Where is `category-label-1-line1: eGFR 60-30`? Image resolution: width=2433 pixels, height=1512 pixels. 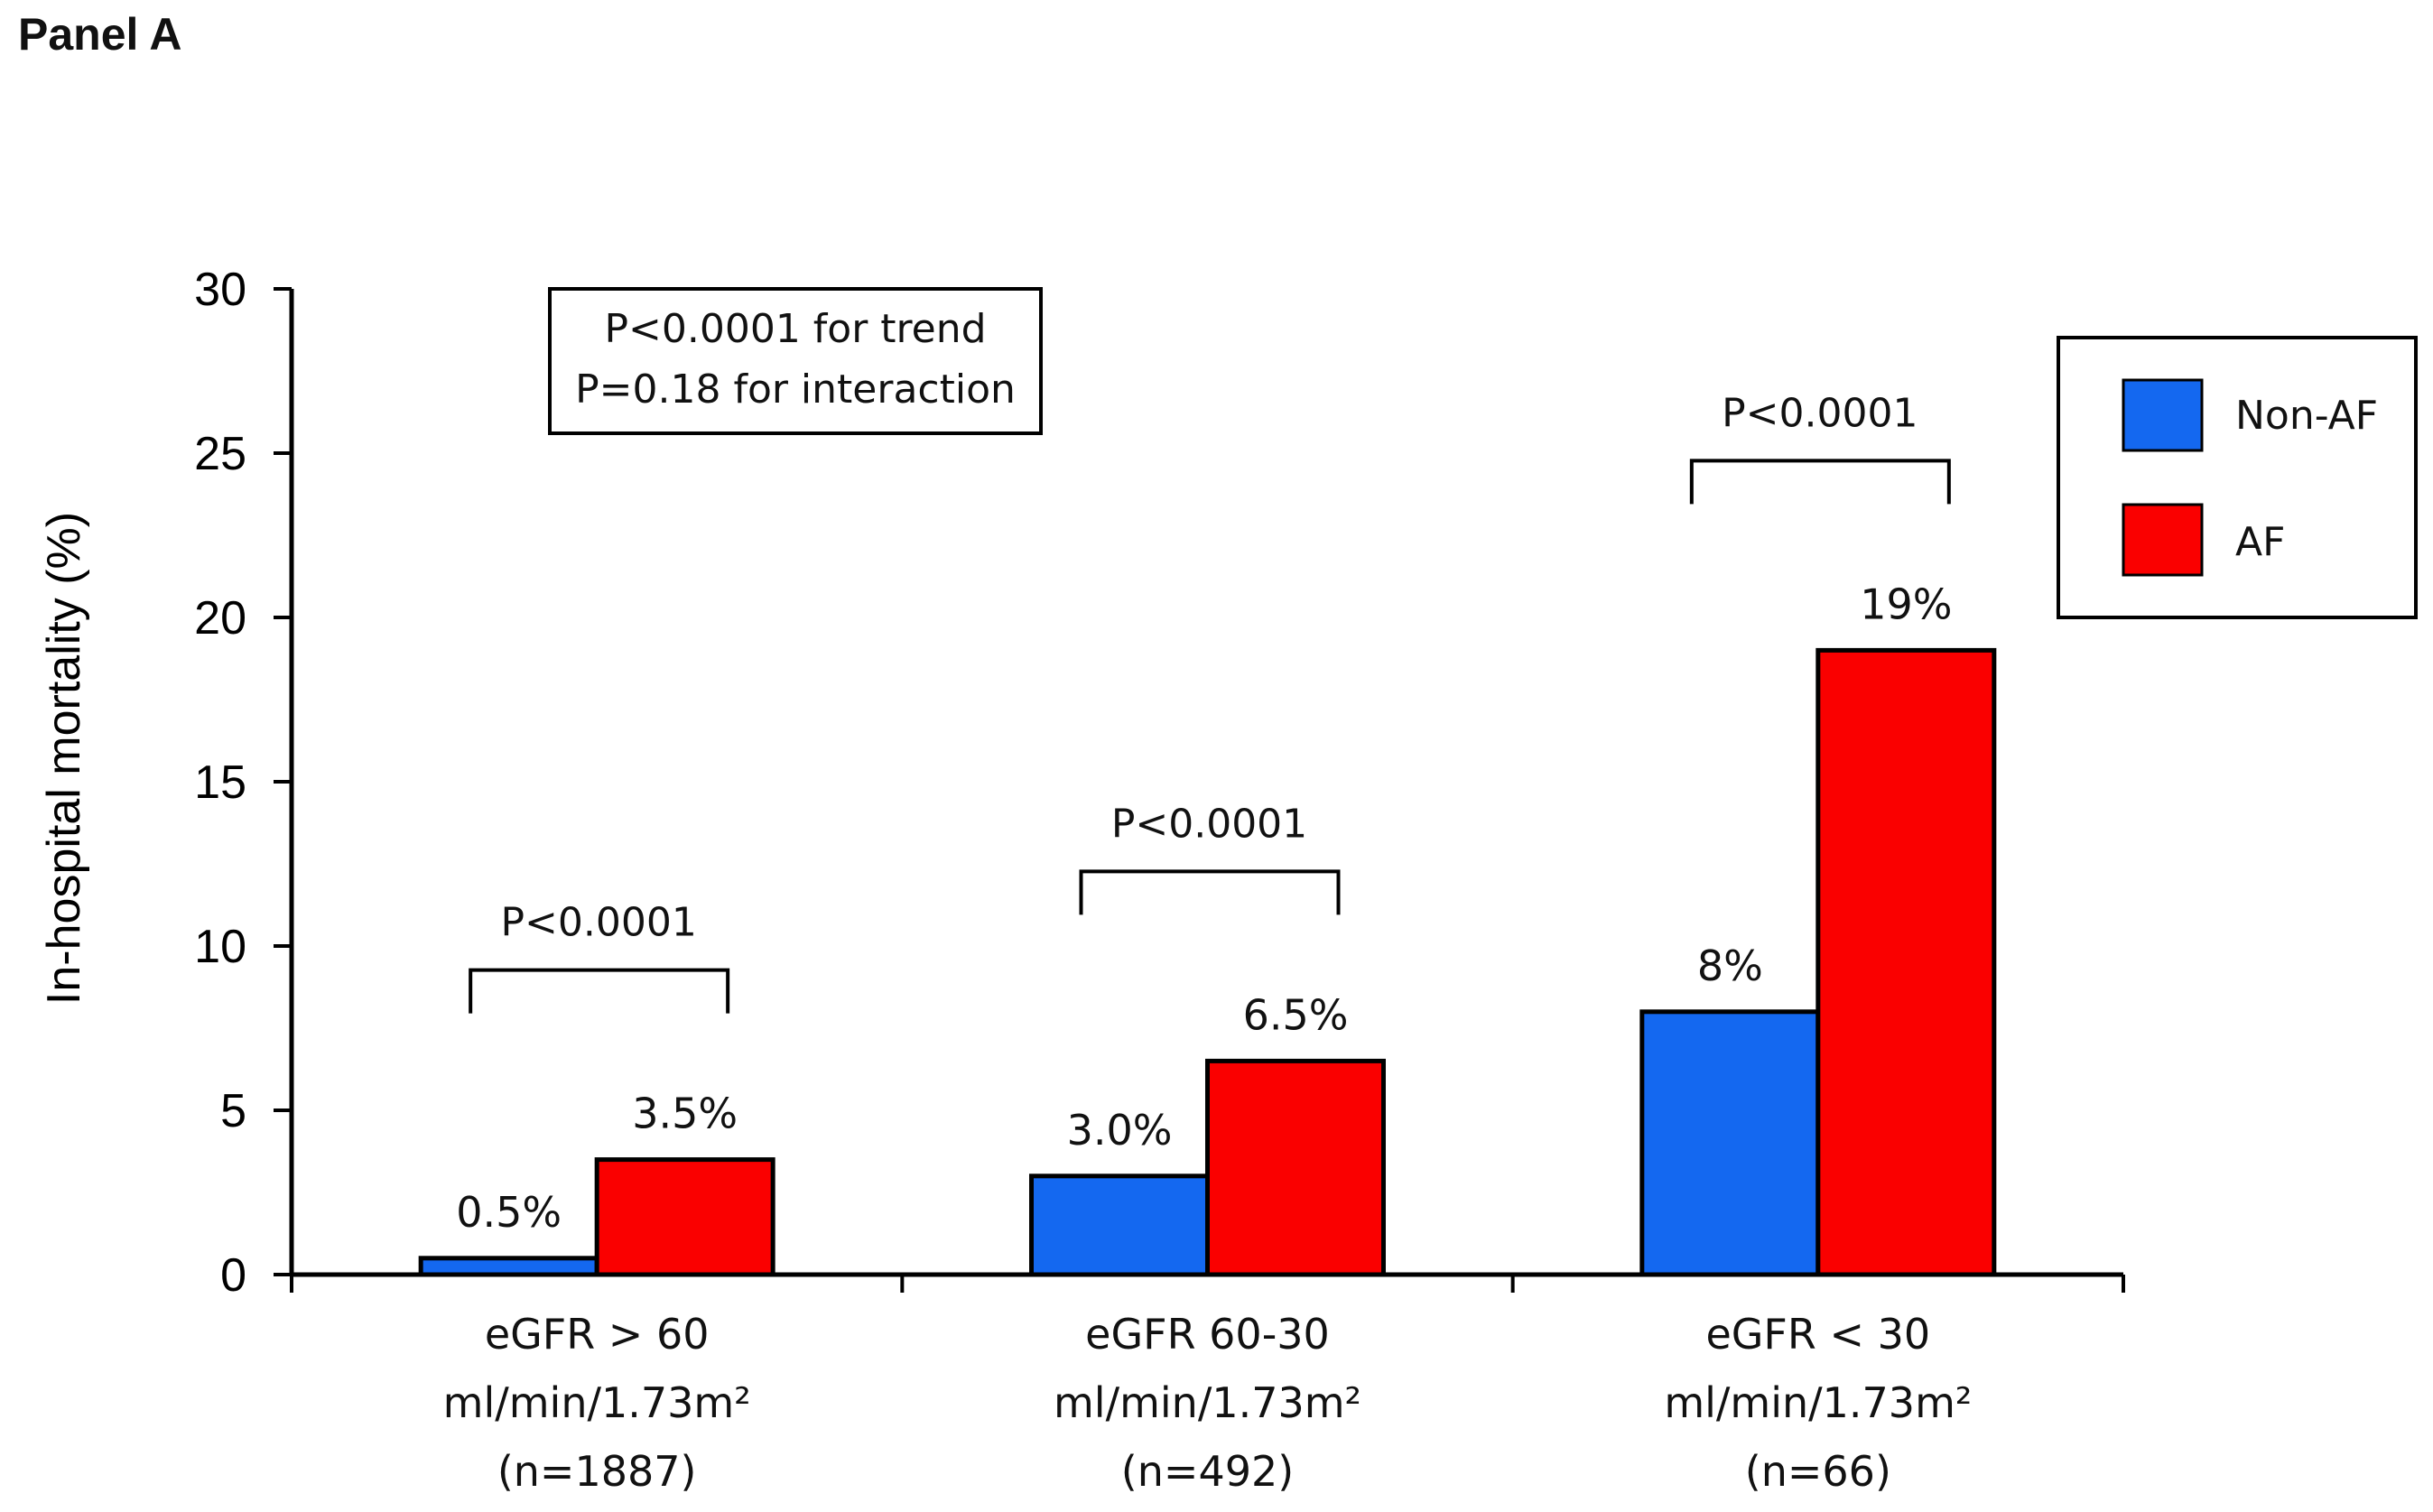 category-label-1-line1: eGFR 60-30 is located at coordinates (1208, 1334).